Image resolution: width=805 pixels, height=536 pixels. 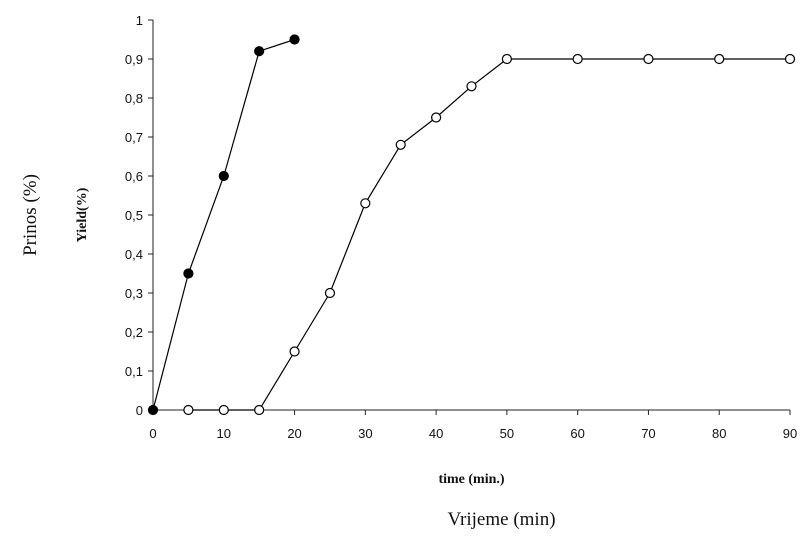 What do you see at coordinates (134, 137) in the screenshot?
I see `y-tick-label: 0,7` at bounding box center [134, 137].